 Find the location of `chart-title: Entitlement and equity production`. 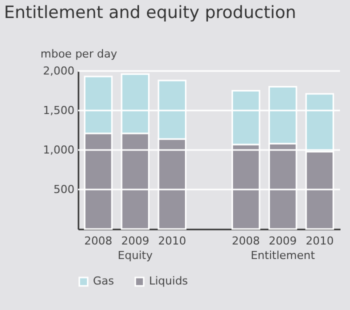

chart-title: Entitlement and equity production is located at coordinates (150, 13).